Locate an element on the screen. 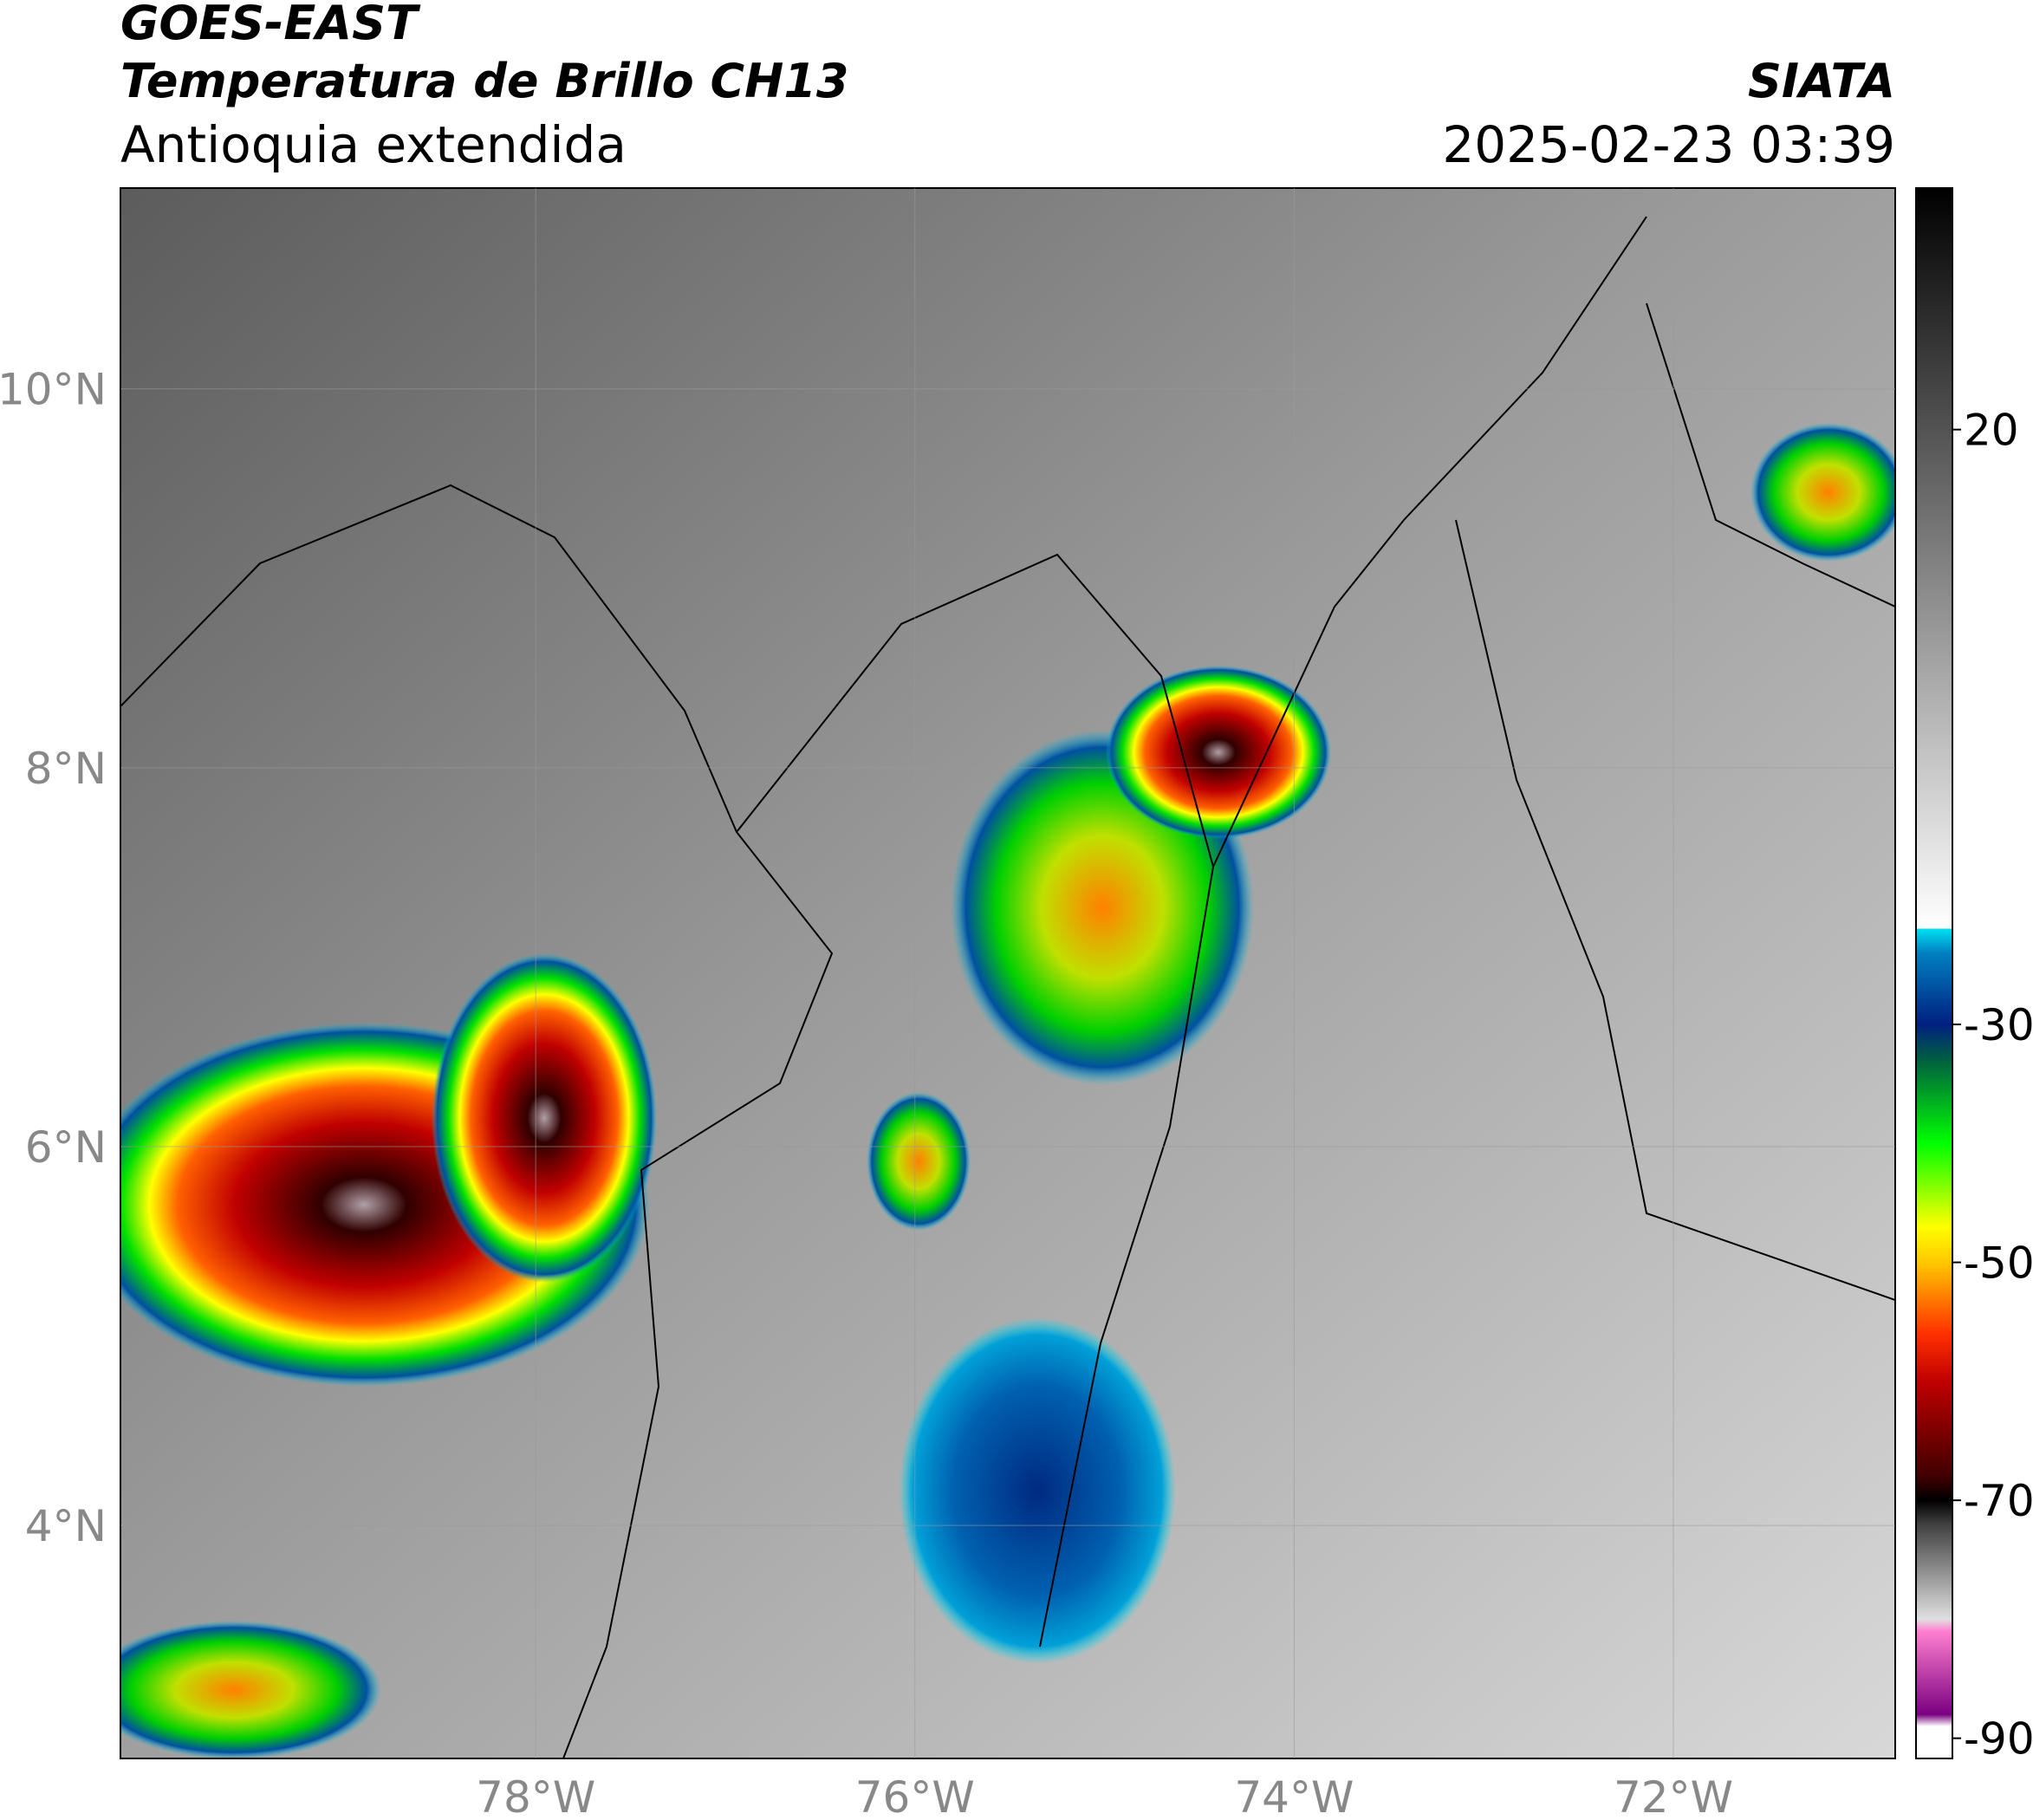 The image size is (2033, 1820). lat-tick-label: 10°N is located at coordinates (53, 390).